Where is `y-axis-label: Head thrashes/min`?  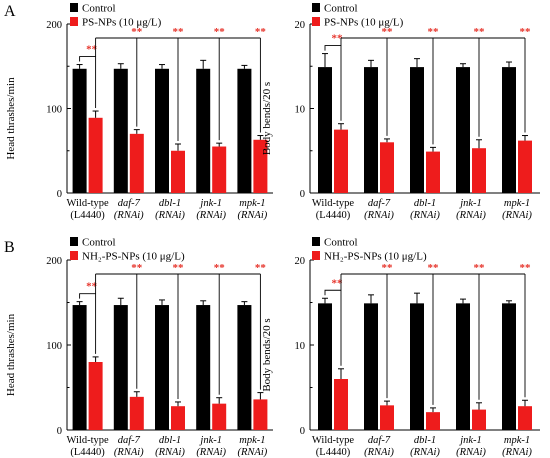 y-axis-label: Head thrashes/min is located at coordinates (11, 354).